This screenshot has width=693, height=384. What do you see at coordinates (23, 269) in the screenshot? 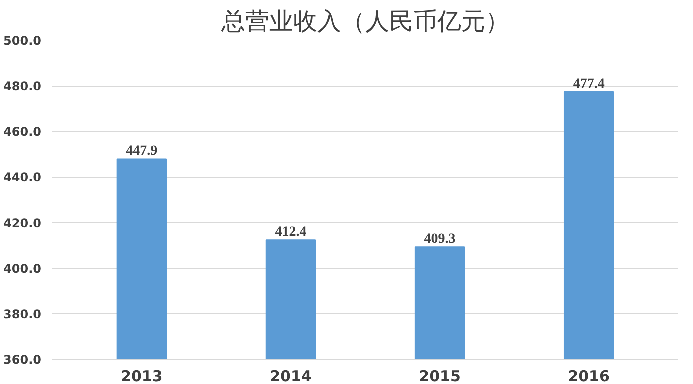
I see `y-tick-label: 400.0` at bounding box center [23, 269].